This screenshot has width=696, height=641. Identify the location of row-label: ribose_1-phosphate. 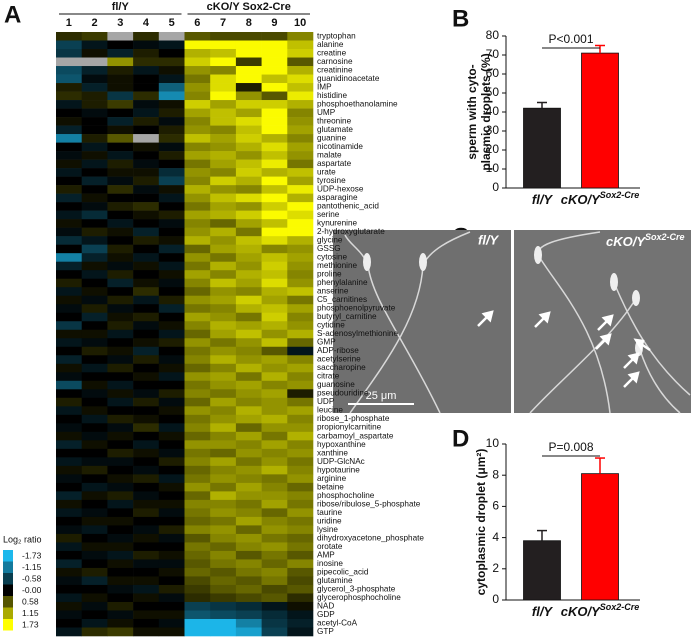
(353, 418).